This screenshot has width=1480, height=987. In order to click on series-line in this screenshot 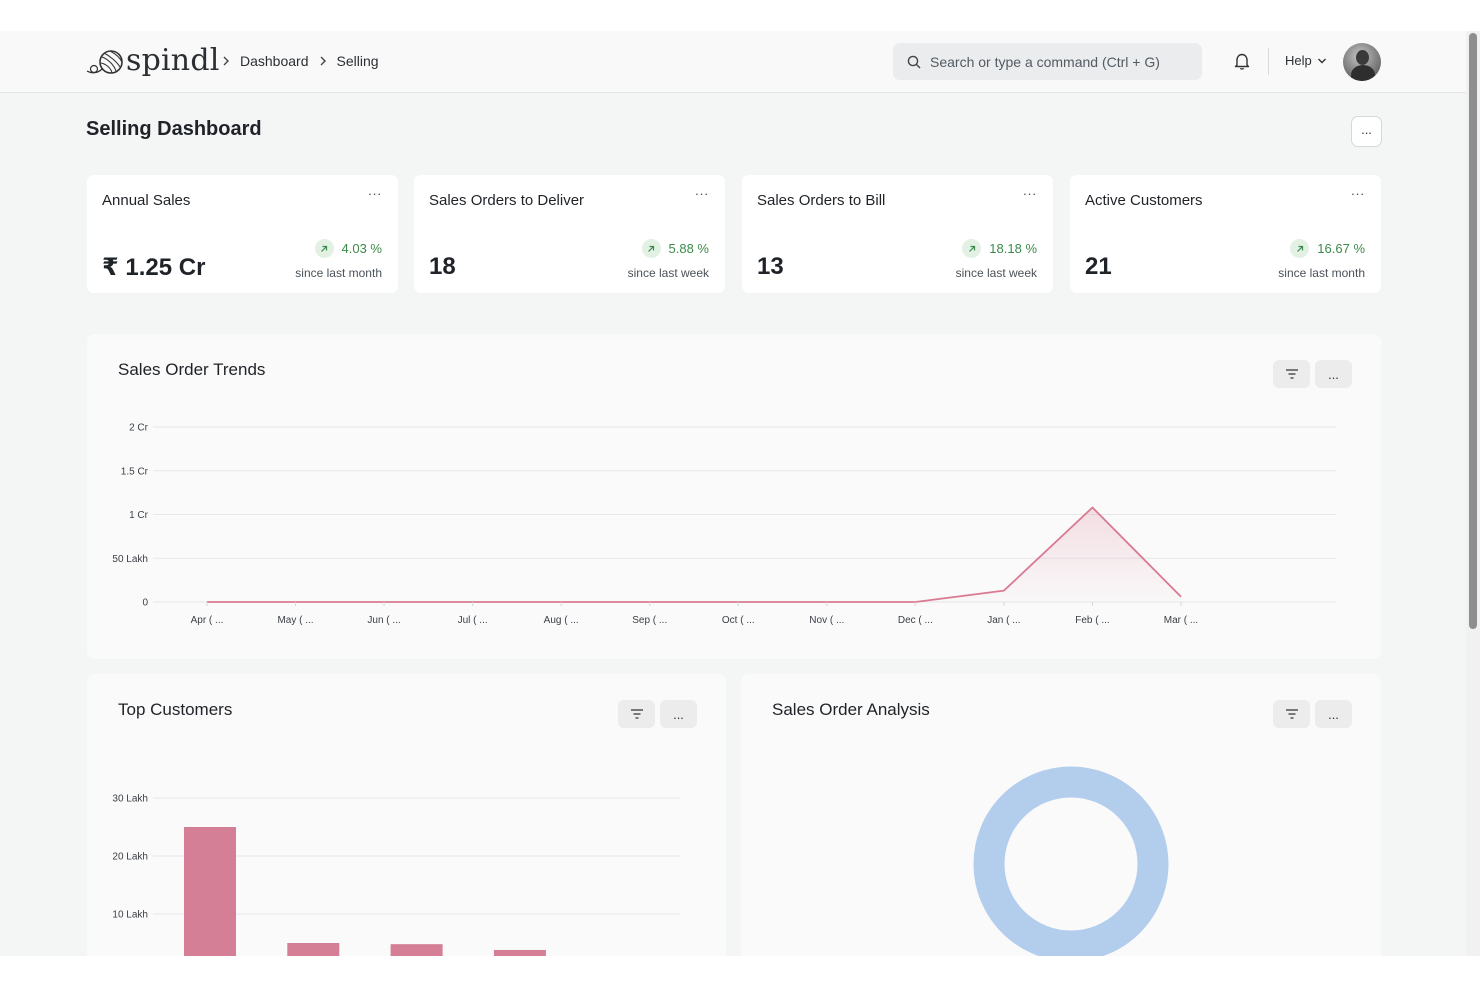, I will do `click(694, 554)`.